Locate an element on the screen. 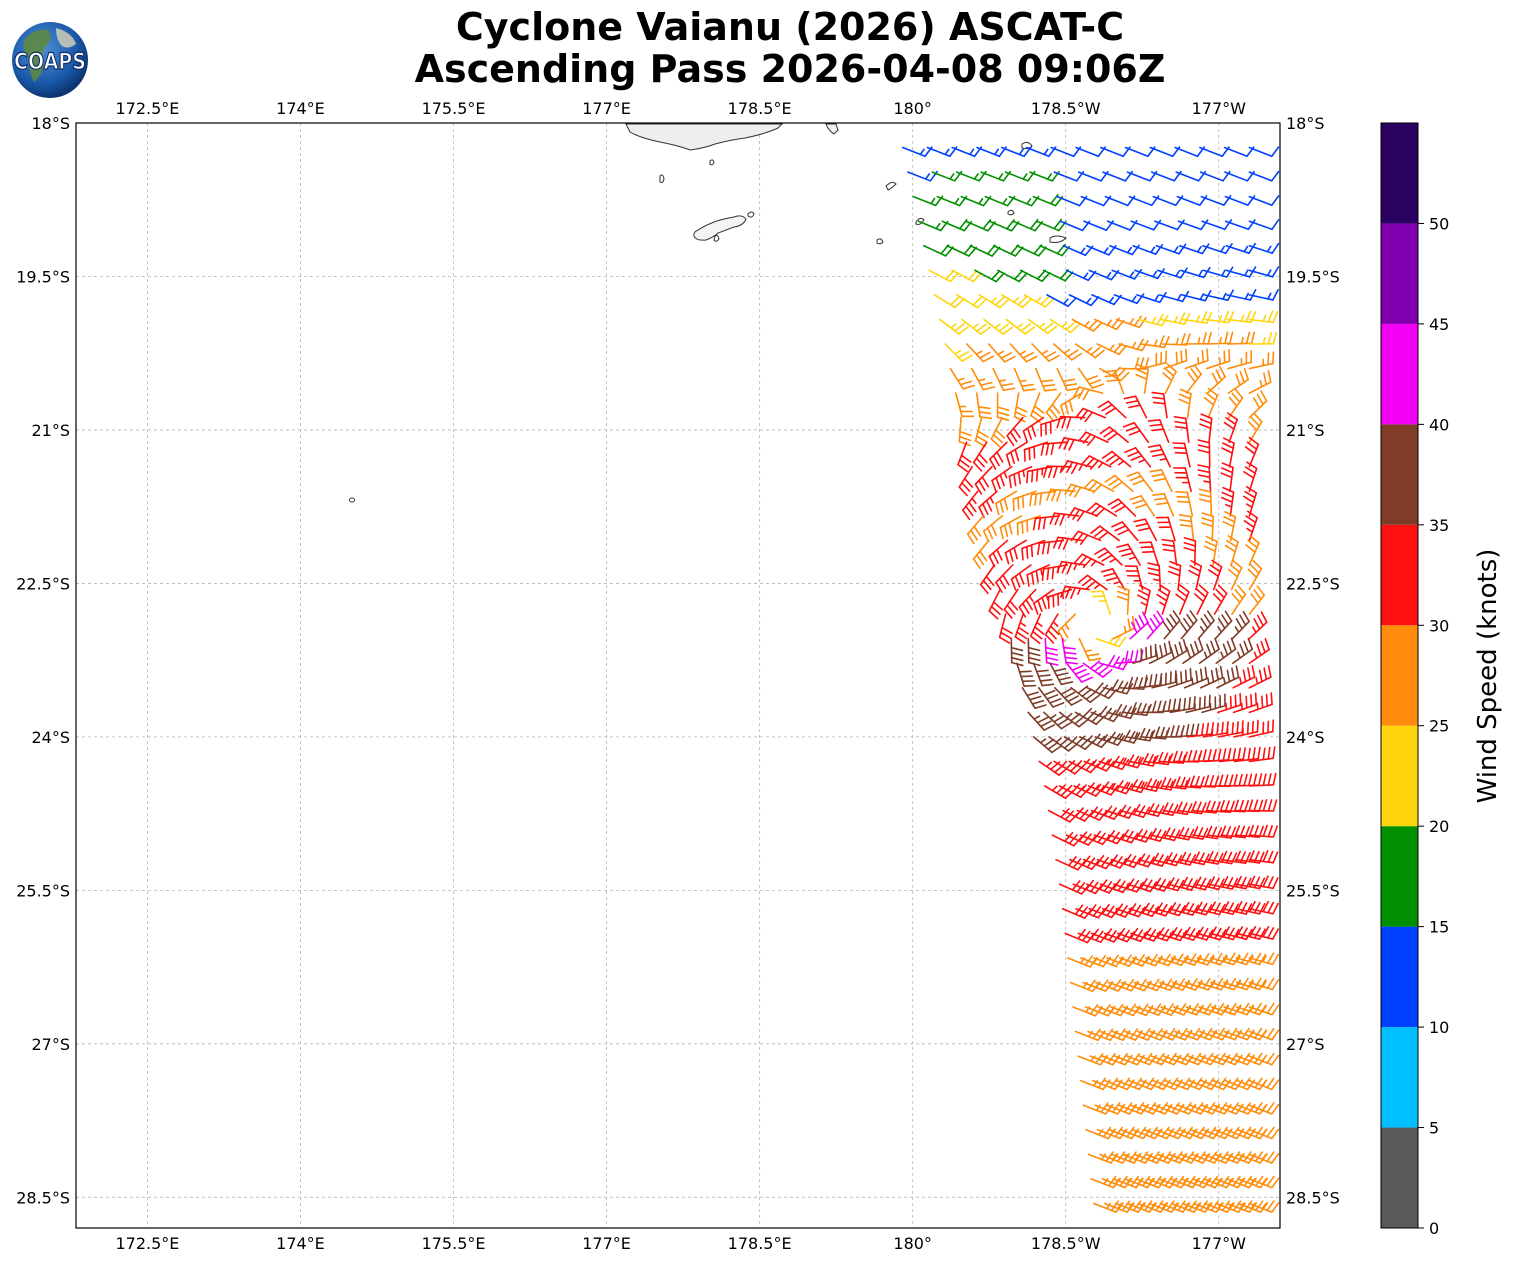 The height and width of the screenshot is (1264, 1518). lat-tick-label-left: 22.5°S is located at coordinates (43, 583).